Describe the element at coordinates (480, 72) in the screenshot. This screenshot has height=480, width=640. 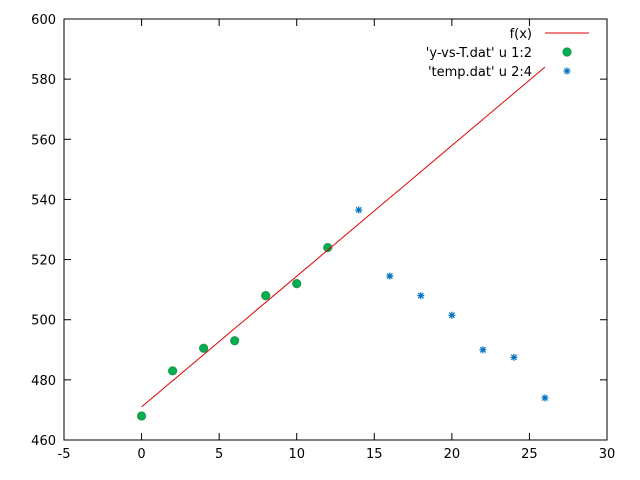
I see `legend-label: 'temp.dat' u 2:4` at that location.